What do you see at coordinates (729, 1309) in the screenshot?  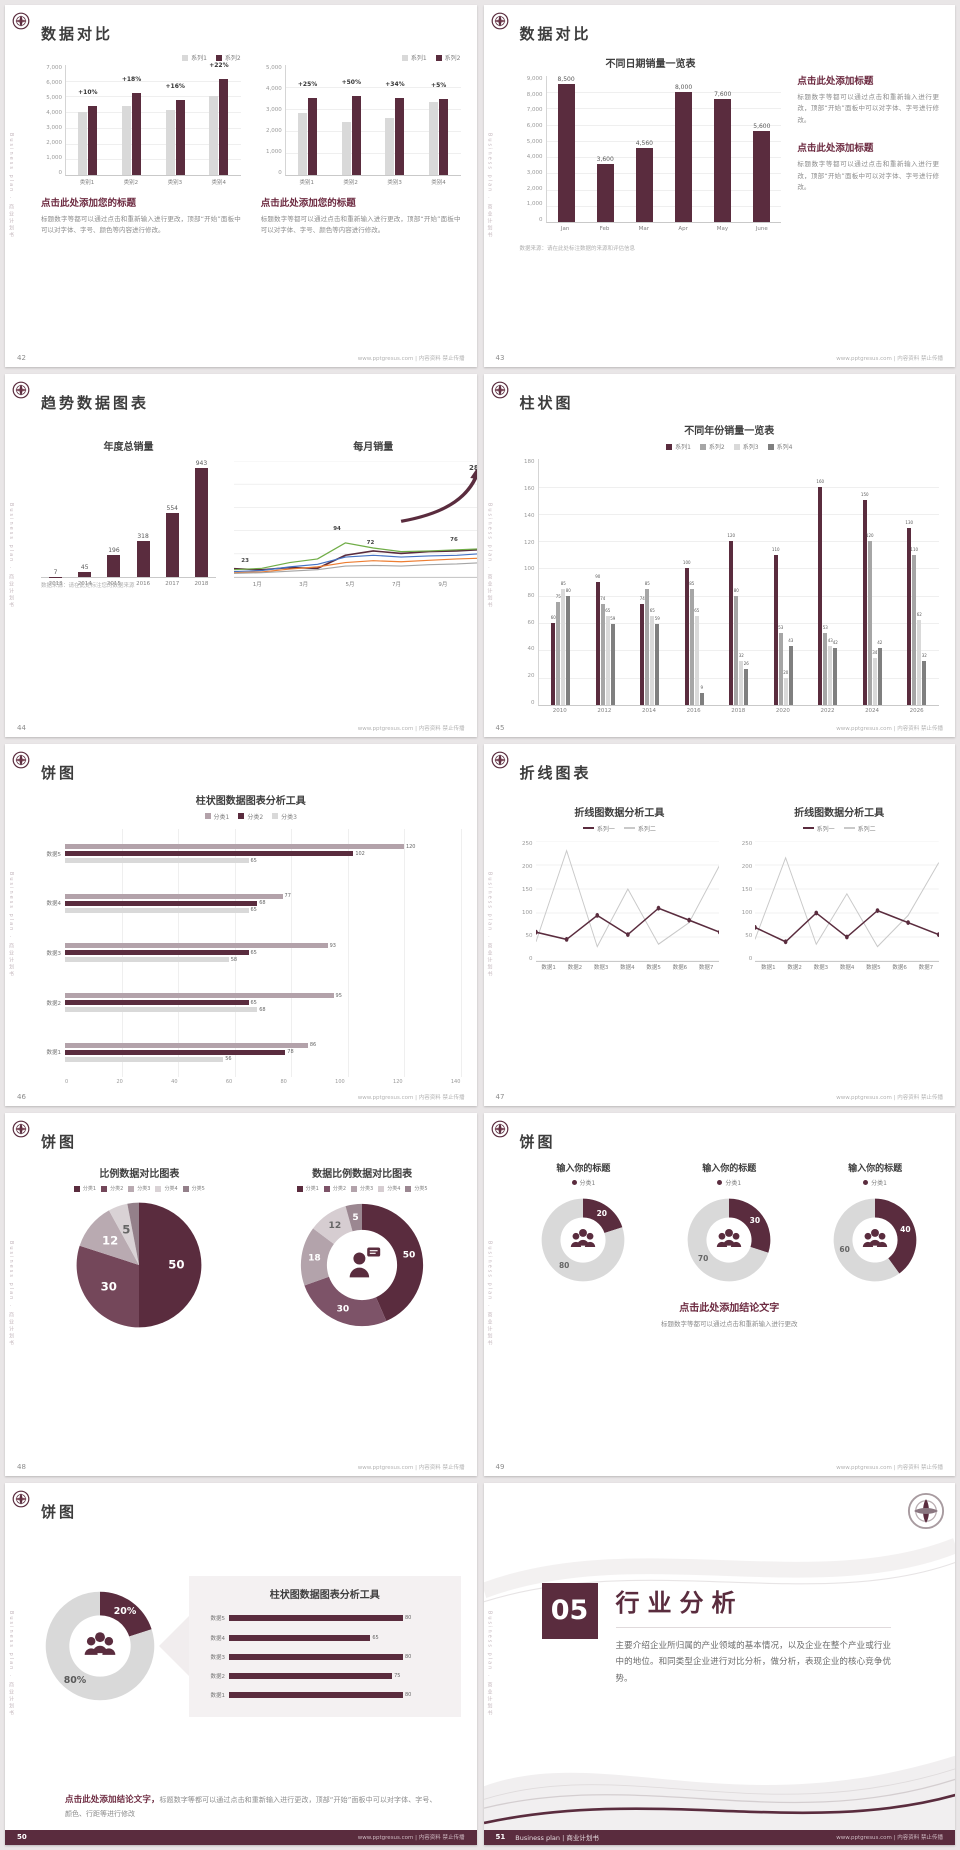 I see `conclusion-heading: 点击此处添加结论文字` at bounding box center [729, 1309].